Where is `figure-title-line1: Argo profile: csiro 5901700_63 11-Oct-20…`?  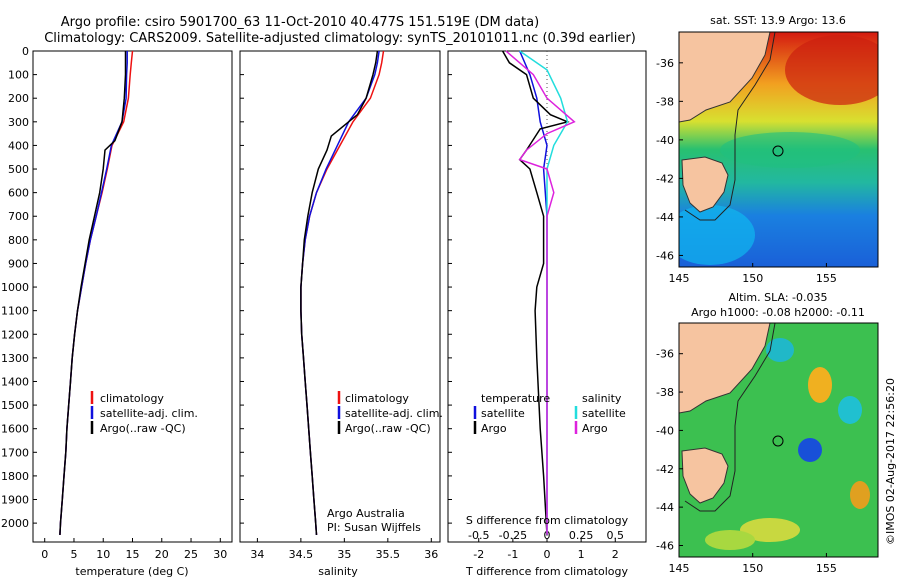 figure-title-line1: Argo profile: csiro 5901700_63 11-Oct-20… is located at coordinates (300, 22).